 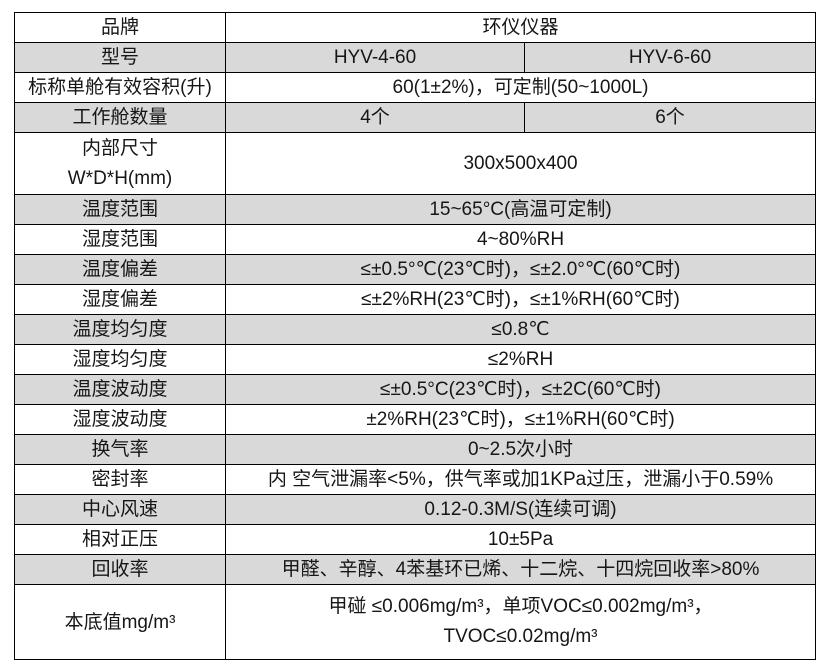 I want to click on brand-value: 环仪仪器, so click(x=520, y=27).